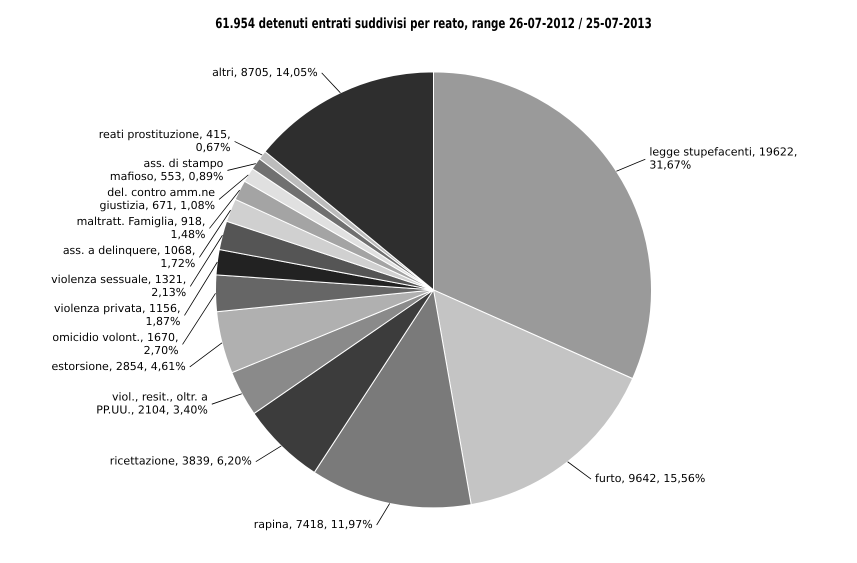 The height and width of the screenshot is (563, 857). Describe the element at coordinates (157, 199) in the screenshot. I see `slice-label: del. contro amm.ne giustizia, 671, 1,08%` at that location.